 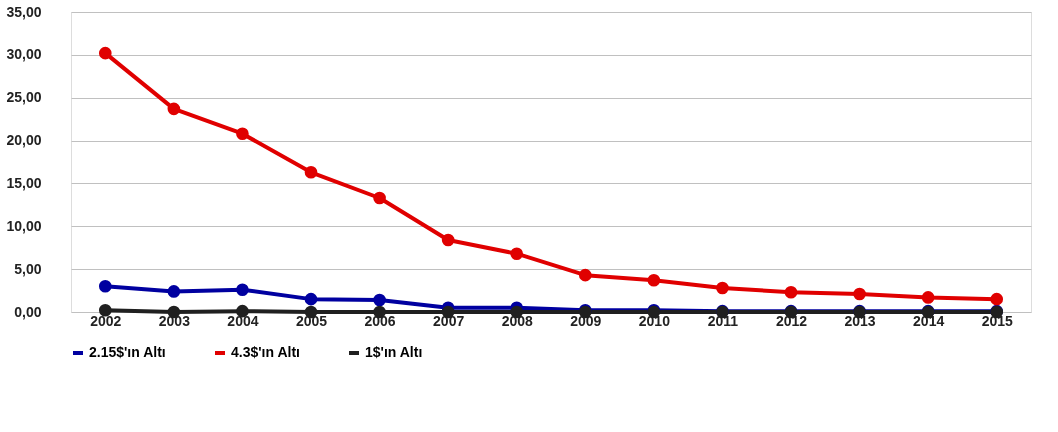 What do you see at coordinates (380, 320) in the screenshot?
I see `x-tick-label: 2006` at bounding box center [380, 320].